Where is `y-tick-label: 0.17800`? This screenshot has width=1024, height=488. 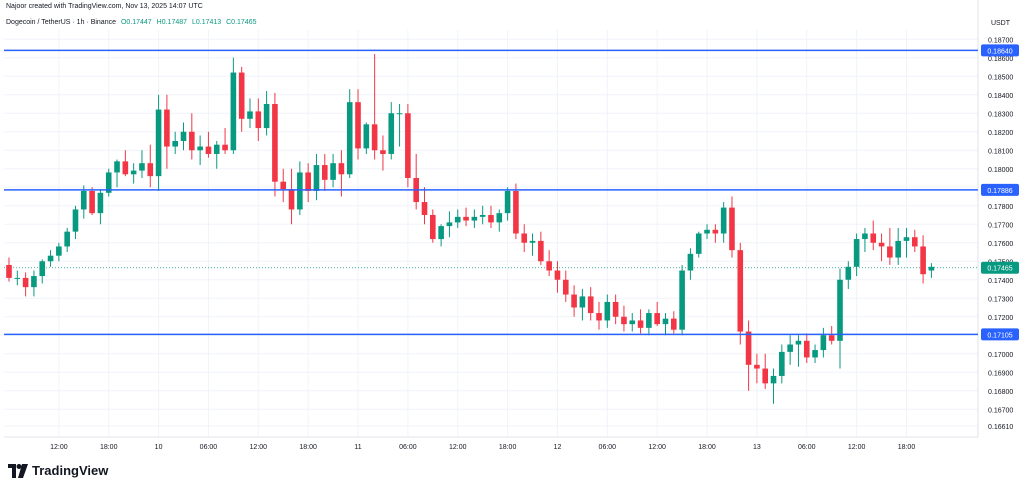 y-tick-label: 0.17800 is located at coordinates (1000, 207).